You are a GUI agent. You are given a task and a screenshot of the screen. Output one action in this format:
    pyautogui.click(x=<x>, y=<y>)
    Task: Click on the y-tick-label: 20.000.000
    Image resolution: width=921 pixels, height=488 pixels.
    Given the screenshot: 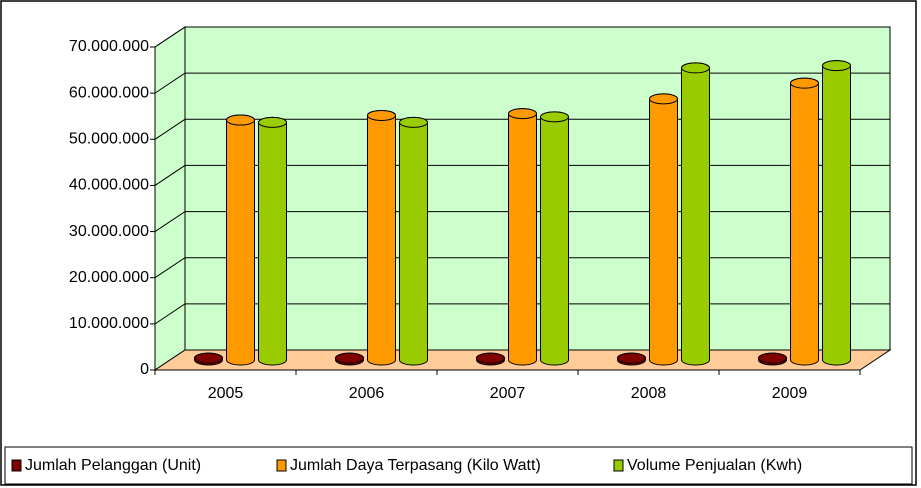 What is the action you would take?
    pyautogui.click(x=109, y=277)
    